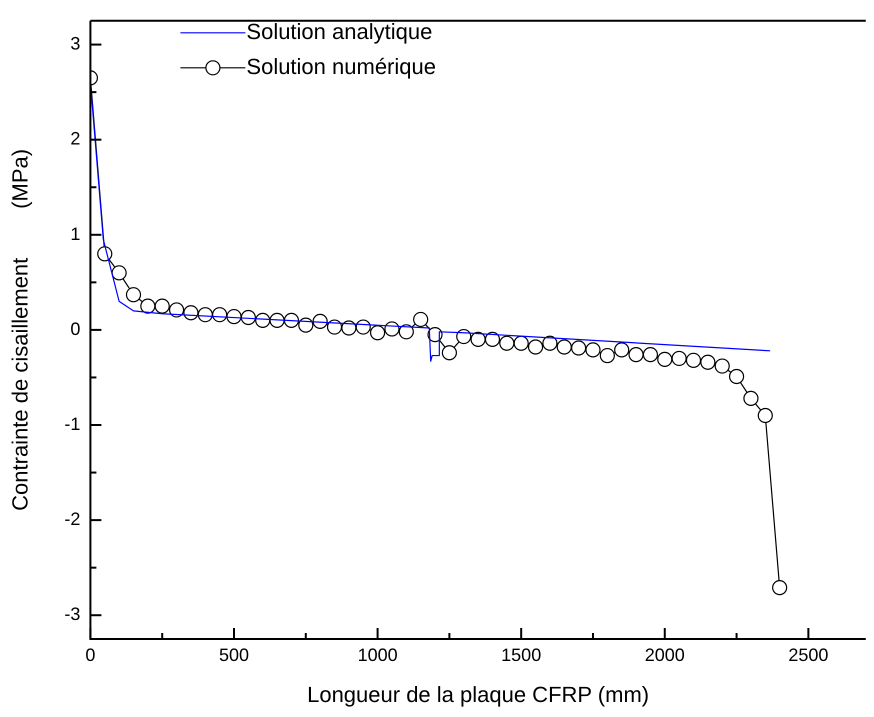 This screenshot has width=874, height=717. What do you see at coordinates (75, 44) in the screenshot?
I see `y-tick-label: 3` at bounding box center [75, 44].